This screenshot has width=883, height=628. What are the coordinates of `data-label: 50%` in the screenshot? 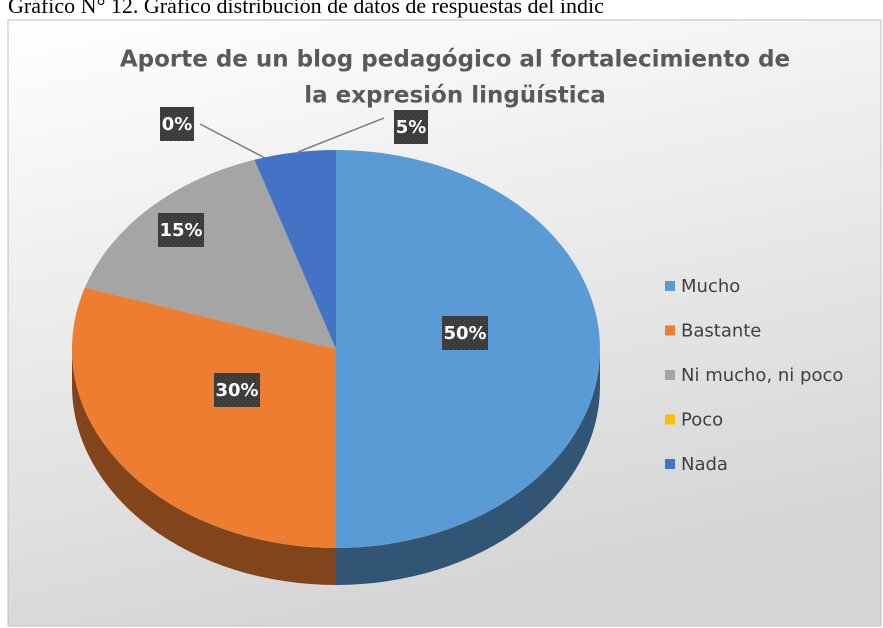 It's located at (464, 333).